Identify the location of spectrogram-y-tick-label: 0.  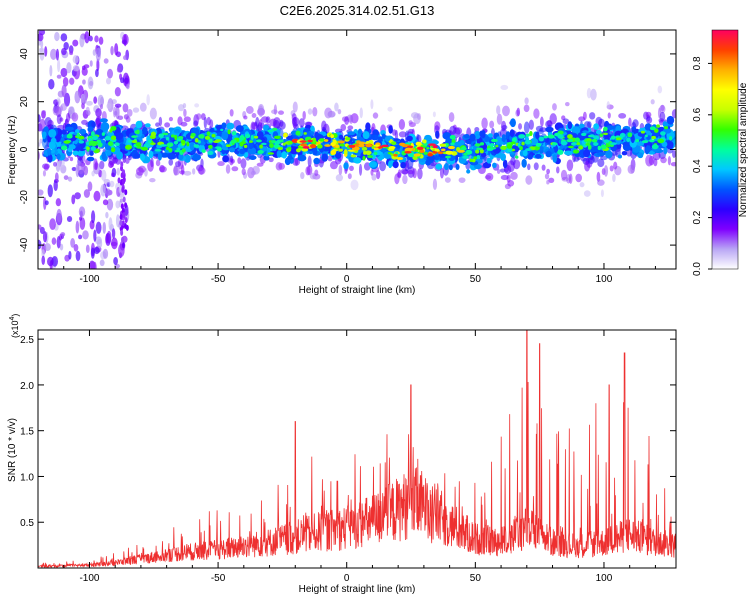
(24, 149).